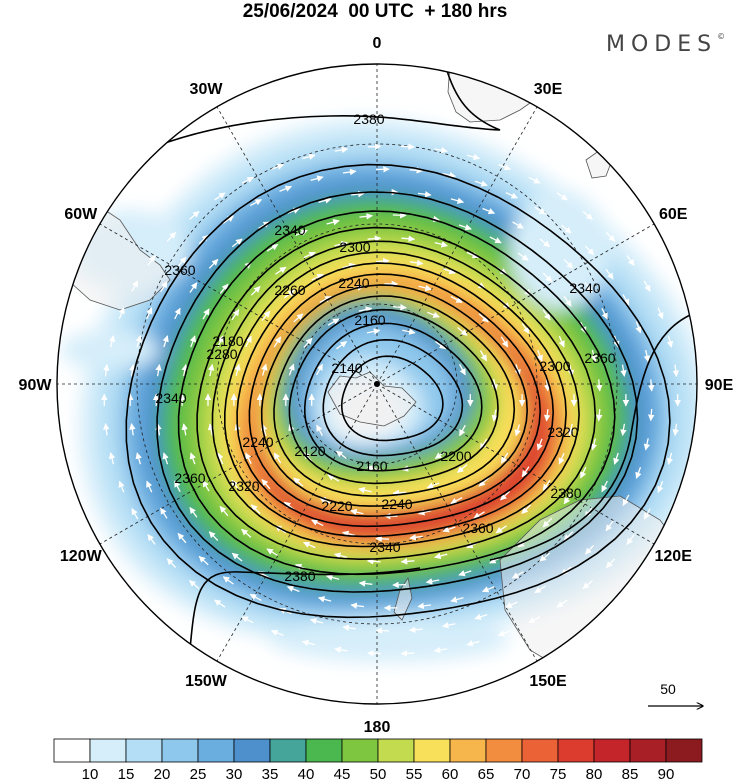 Image resolution: width=750 pixels, height=782 pixels. I want to click on lon-label: 90W, so click(36, 385).